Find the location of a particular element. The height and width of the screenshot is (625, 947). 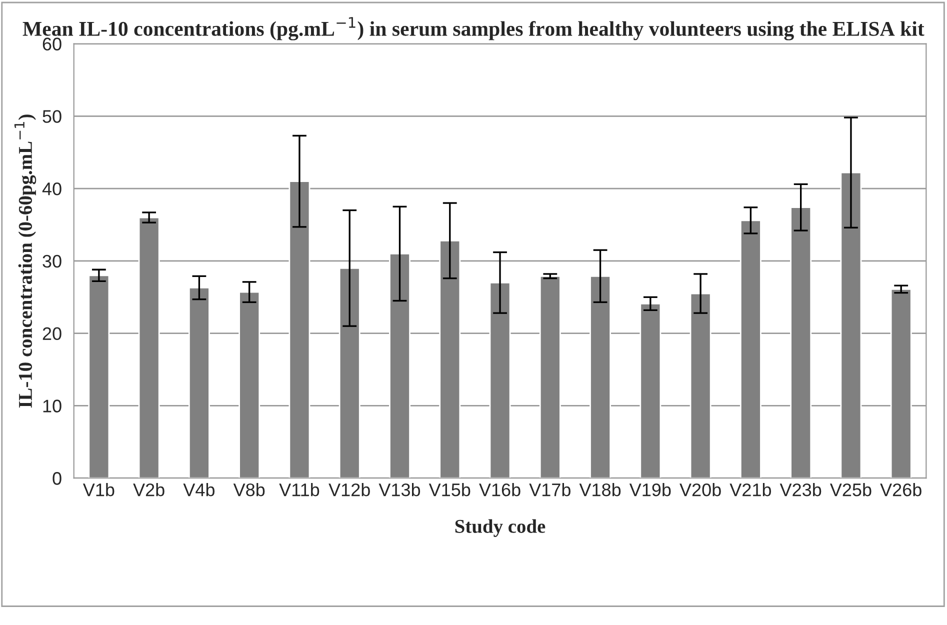

x-tick-label: V15b is located at coordinates (449, 489).